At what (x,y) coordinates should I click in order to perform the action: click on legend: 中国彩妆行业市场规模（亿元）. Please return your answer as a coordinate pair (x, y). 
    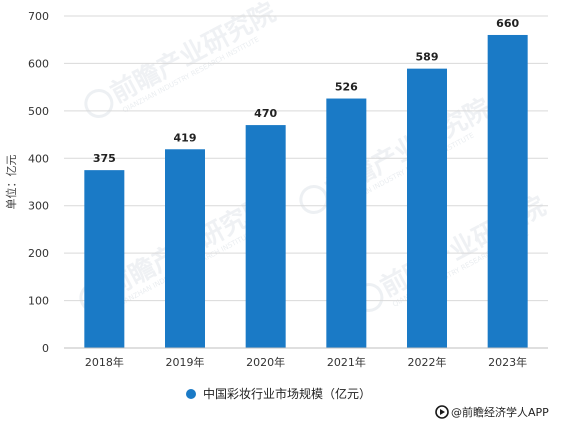
    Looking at the image, I should click on (278, 393).